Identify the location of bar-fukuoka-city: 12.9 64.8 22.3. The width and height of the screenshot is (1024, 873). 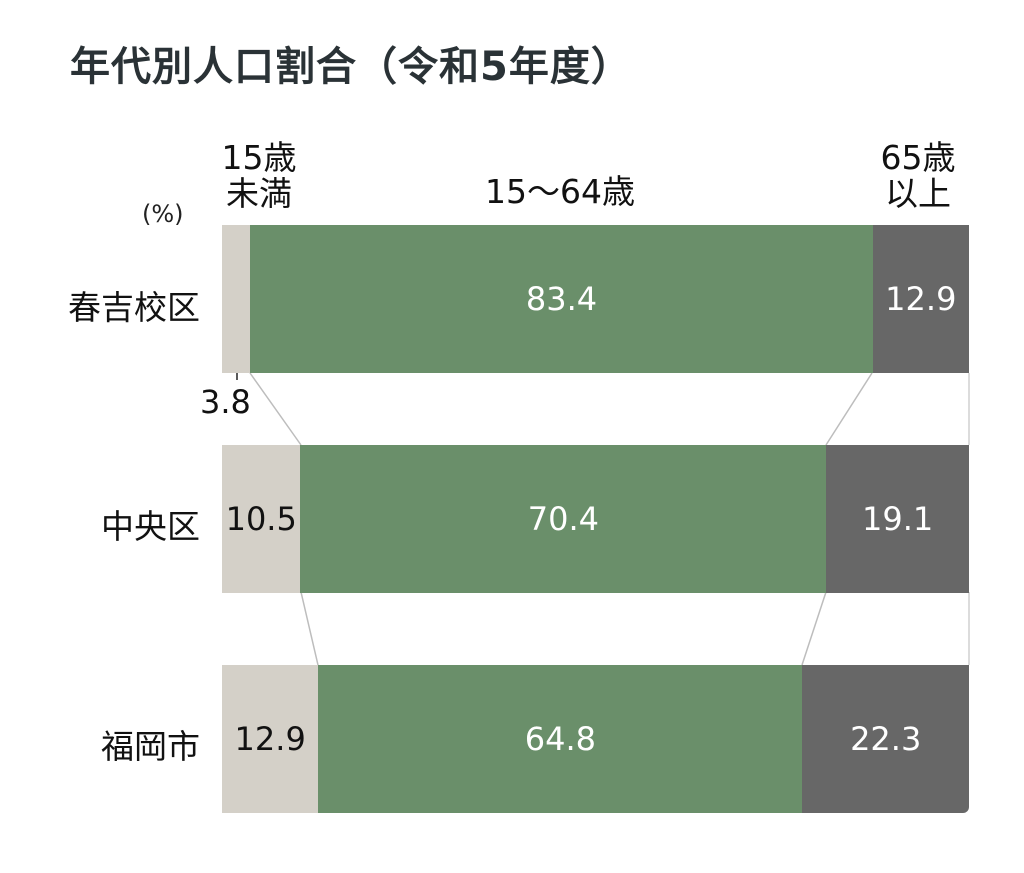
(595, 739).